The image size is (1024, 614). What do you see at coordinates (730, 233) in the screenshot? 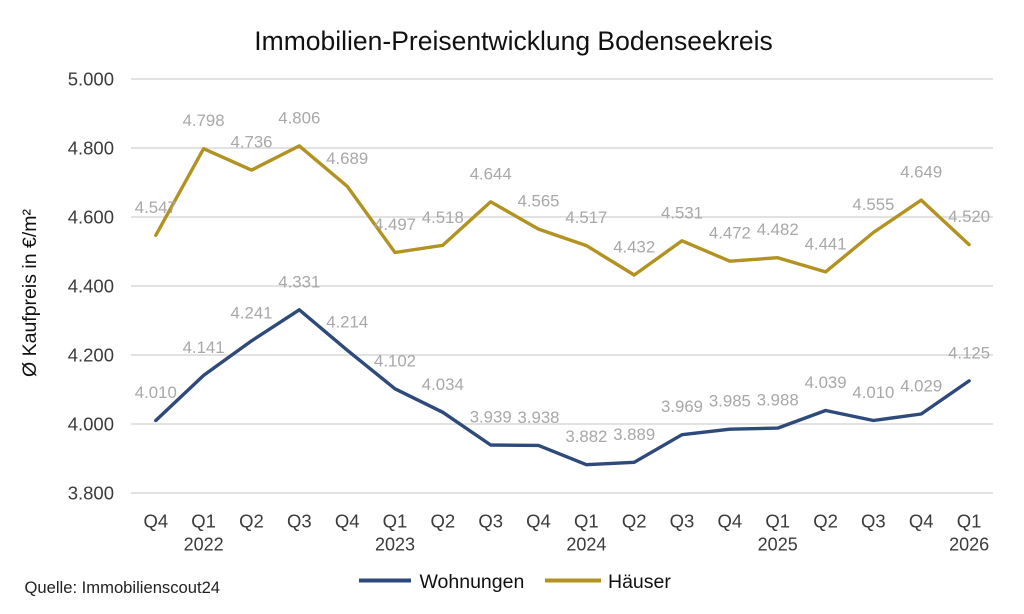
I see `svg-text: 4.472` at bounding box center [730, 233].